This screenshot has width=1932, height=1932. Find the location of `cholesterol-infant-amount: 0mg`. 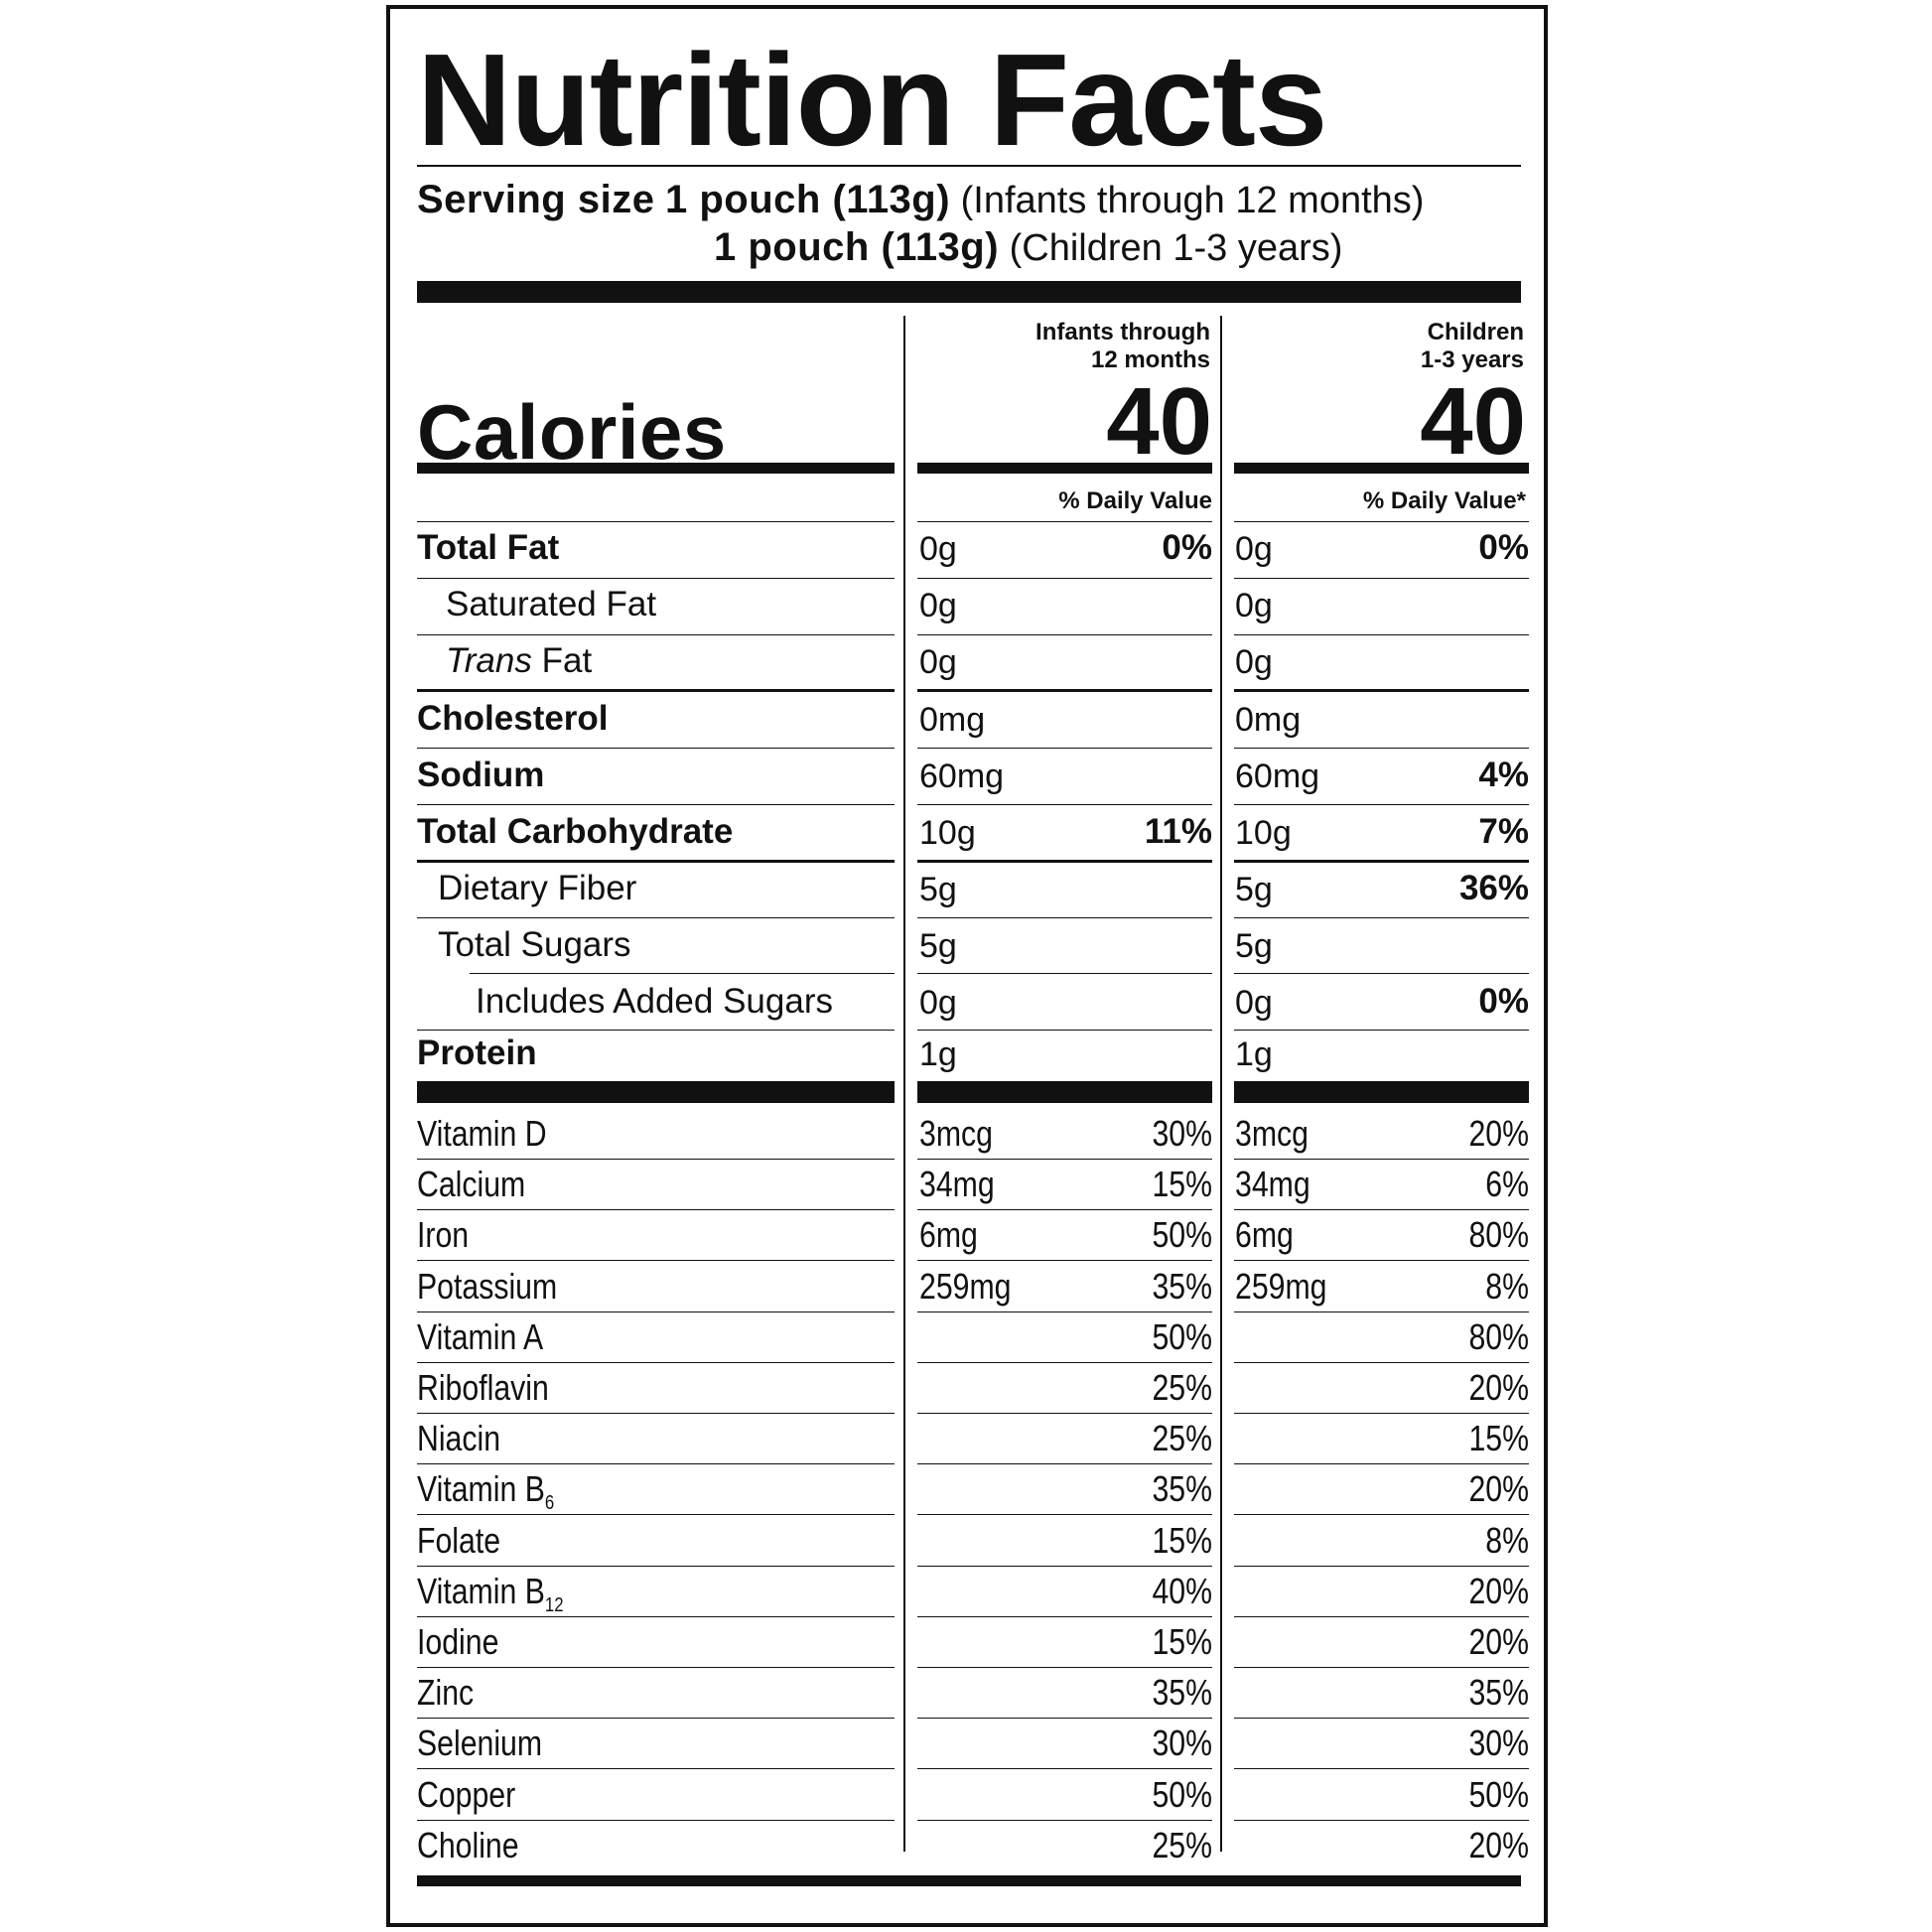

cholesterol-infant-amount: 0mg is located at coordinates (953, 720).